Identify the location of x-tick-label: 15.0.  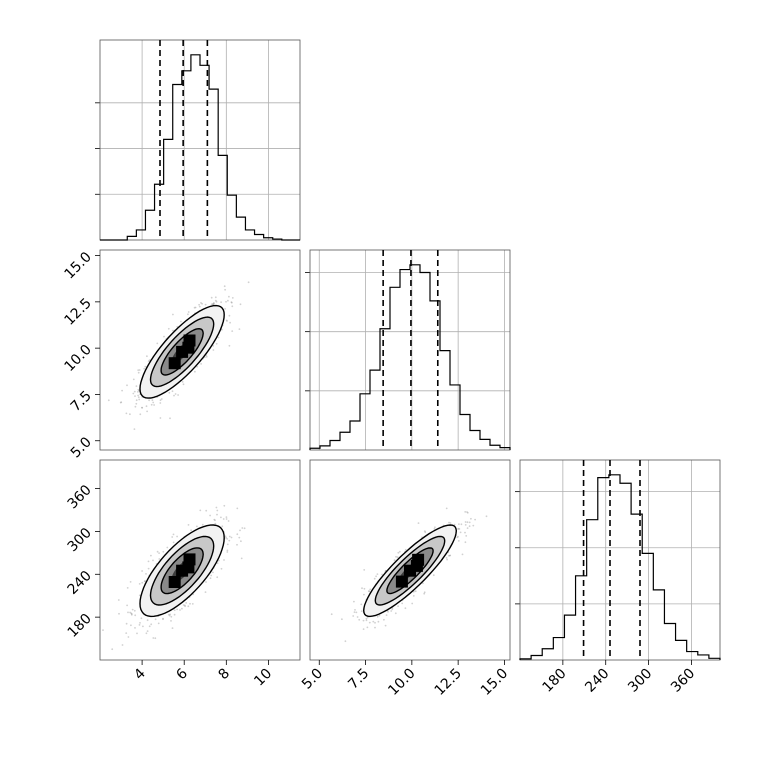
(494, 682).